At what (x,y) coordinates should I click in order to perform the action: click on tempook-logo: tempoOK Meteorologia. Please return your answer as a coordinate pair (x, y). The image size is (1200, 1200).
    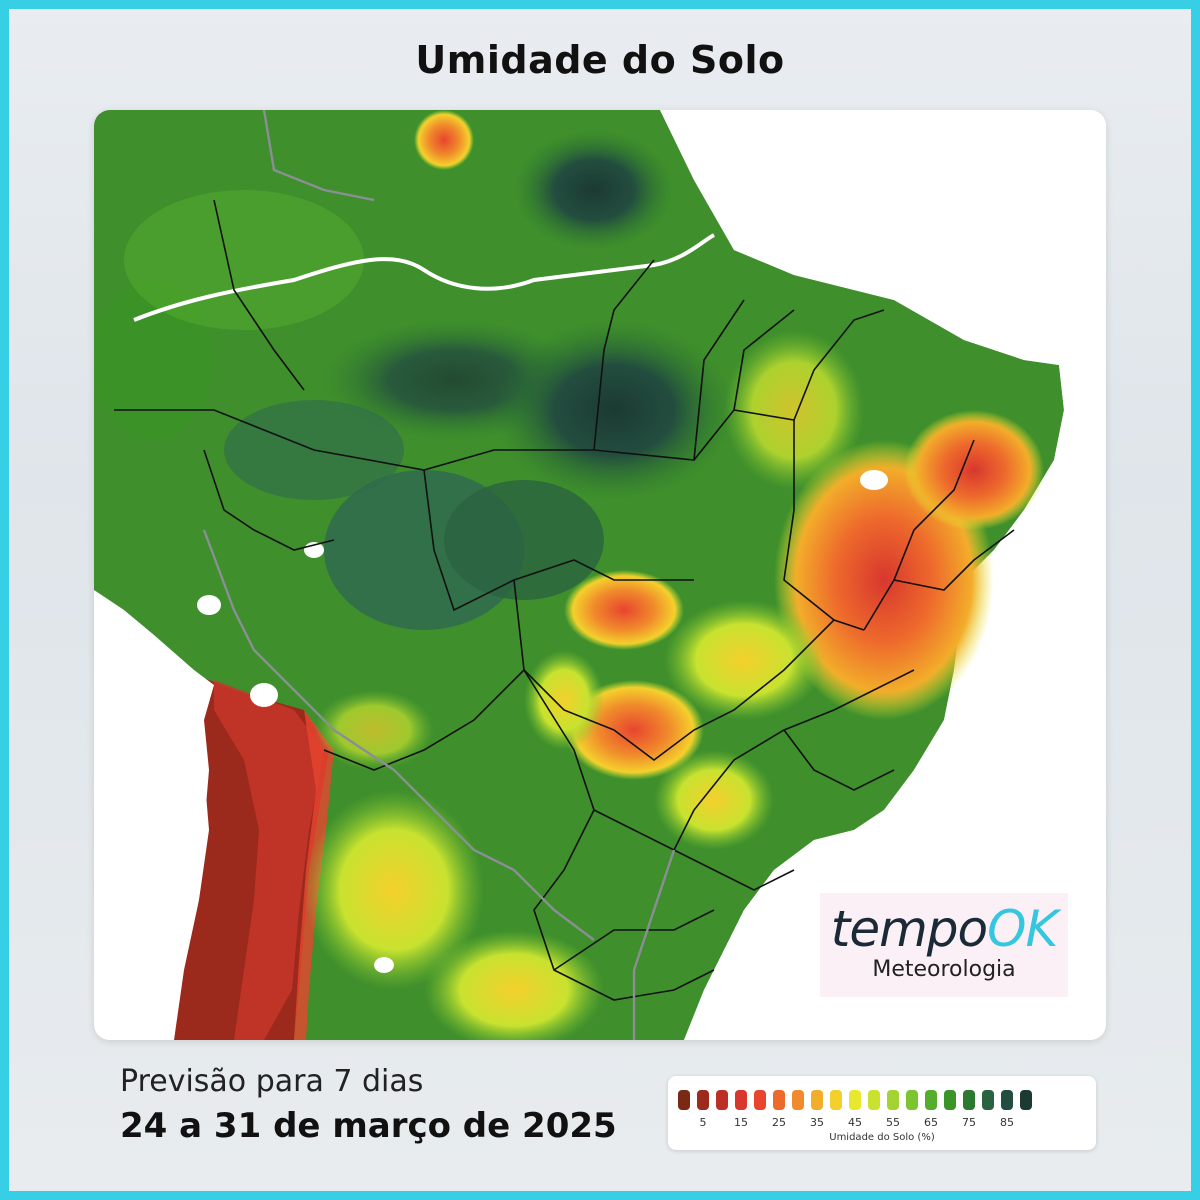
    Looking at the image, I should click on (944, 945).